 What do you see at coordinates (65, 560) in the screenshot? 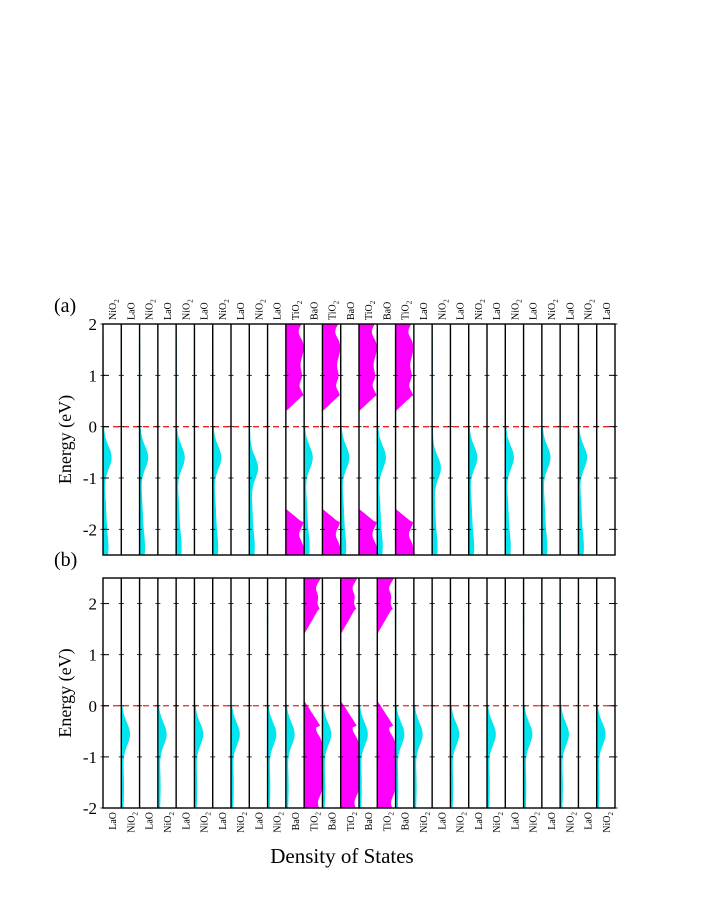
I see `panel-label: (b)` at bounding box center [65, 560].